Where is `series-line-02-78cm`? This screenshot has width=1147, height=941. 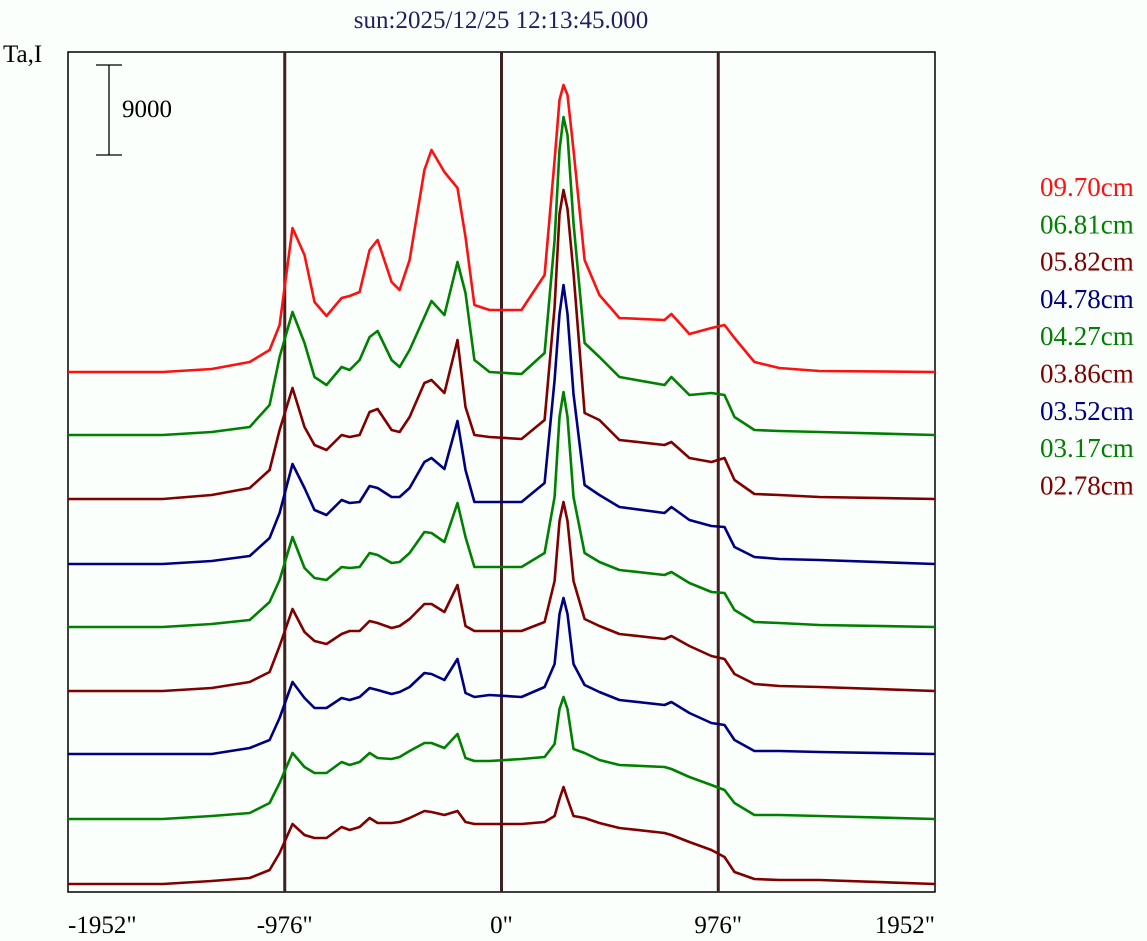
series-line-02-78cm is located at coordinates (502, 835).